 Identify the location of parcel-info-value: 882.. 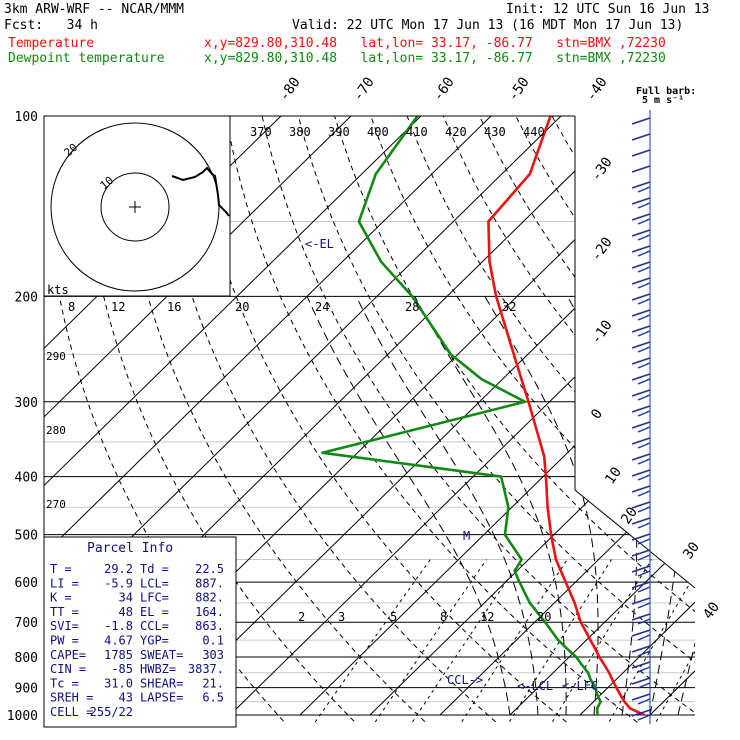
(209, 598).